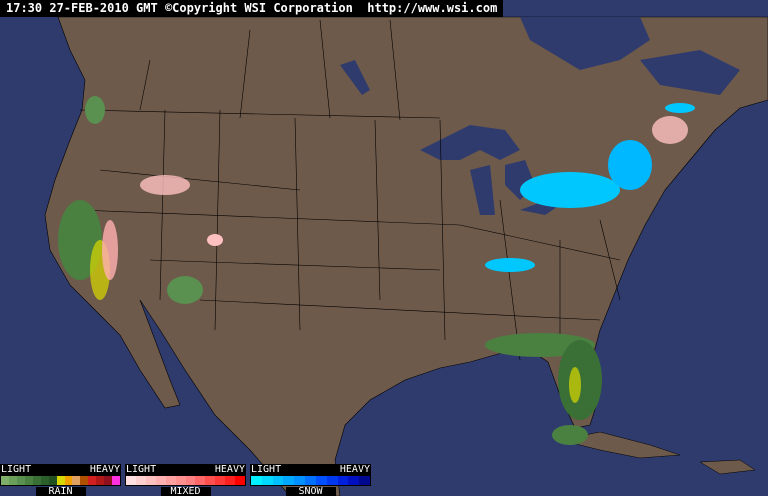 This screenshot has width=768, height=496. I want to click on legend-mixed: LIGHT HEAVY MIXED, so click(185, 480).